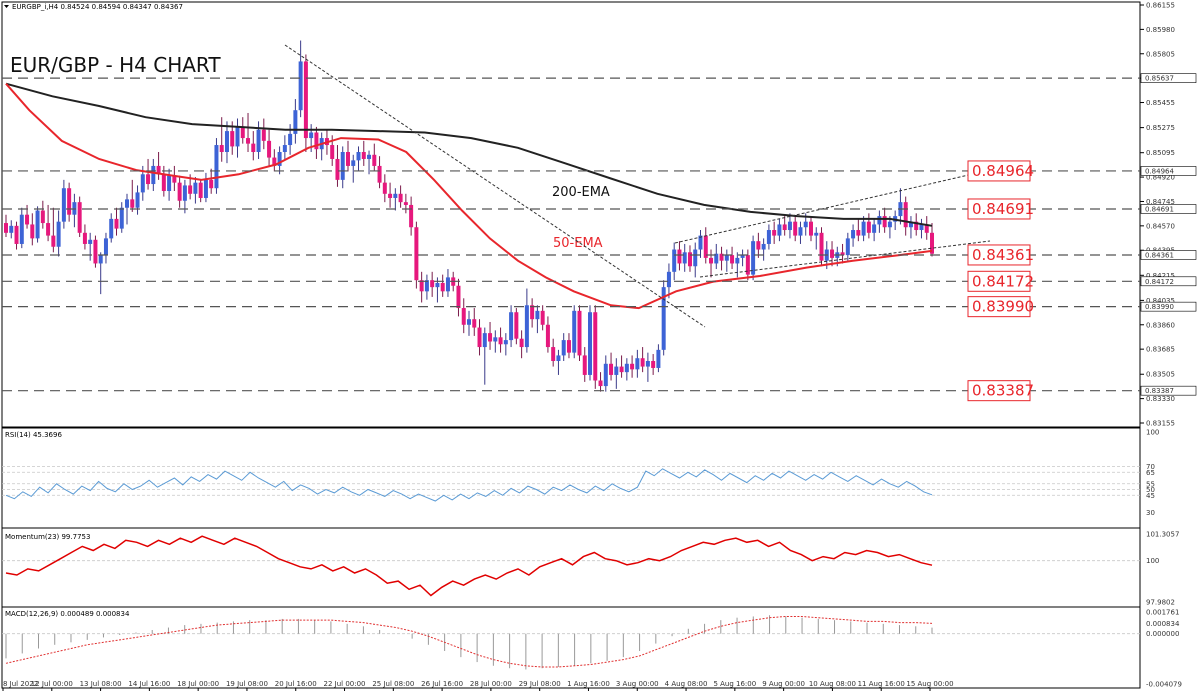  Describe the element at coordinates (881, 684) in the screenshot. I see `x-tick-label: 11 Aug 16:00` at that location.